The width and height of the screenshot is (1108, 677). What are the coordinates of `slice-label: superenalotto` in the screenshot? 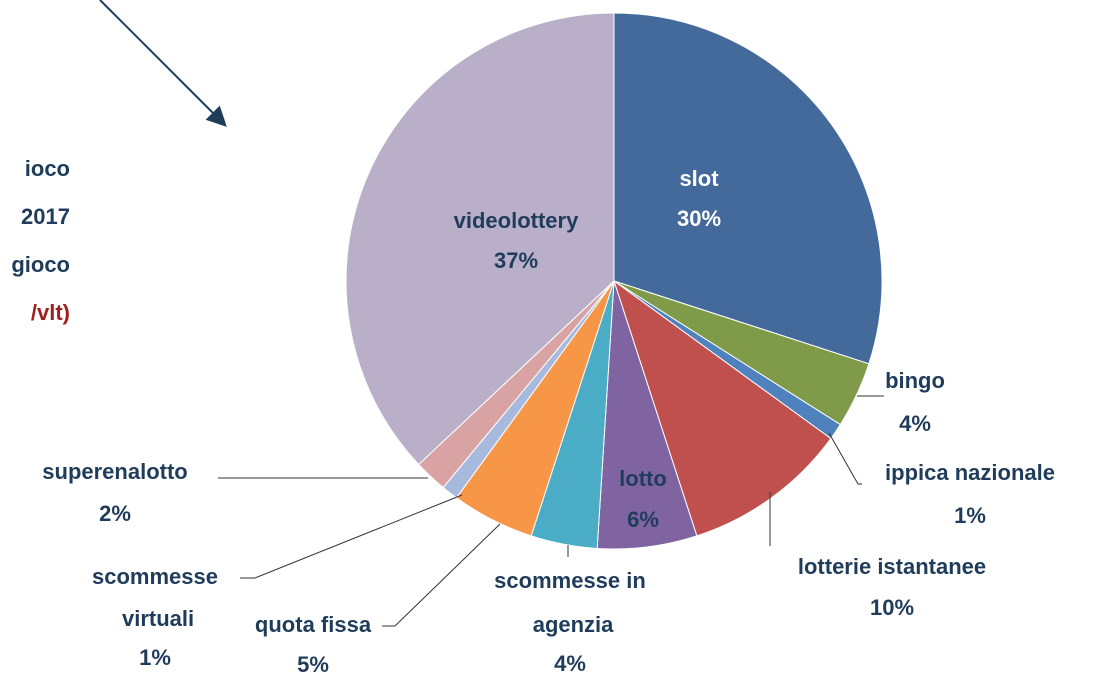 It's located at (114, 471).